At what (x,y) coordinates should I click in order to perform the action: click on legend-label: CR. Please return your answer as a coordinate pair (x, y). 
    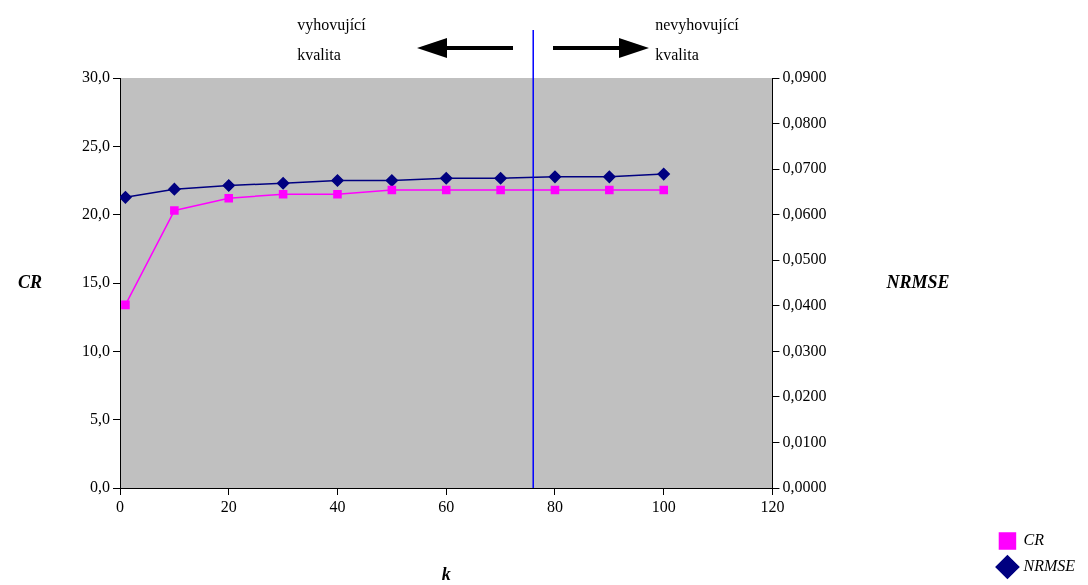
    Looking at the image, I should click on (1034, 540).